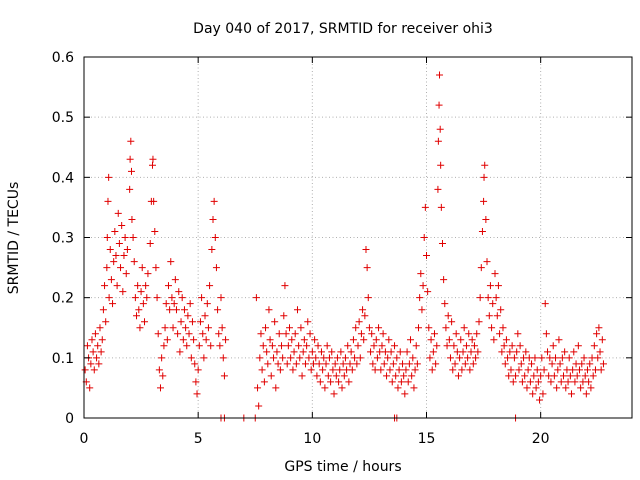 The height and width of the screenshot is (480, 640). What do you see at coordinates (63, 239) in the screenshot?
I see `y-tick-label: 0.3` at bounding box center [63, 239].